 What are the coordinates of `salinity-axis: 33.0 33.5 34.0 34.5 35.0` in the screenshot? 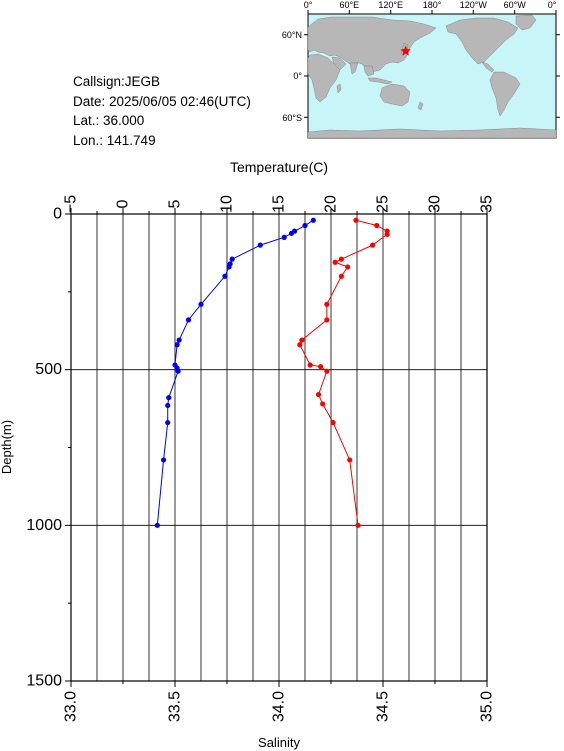 It's located at (279, 701).